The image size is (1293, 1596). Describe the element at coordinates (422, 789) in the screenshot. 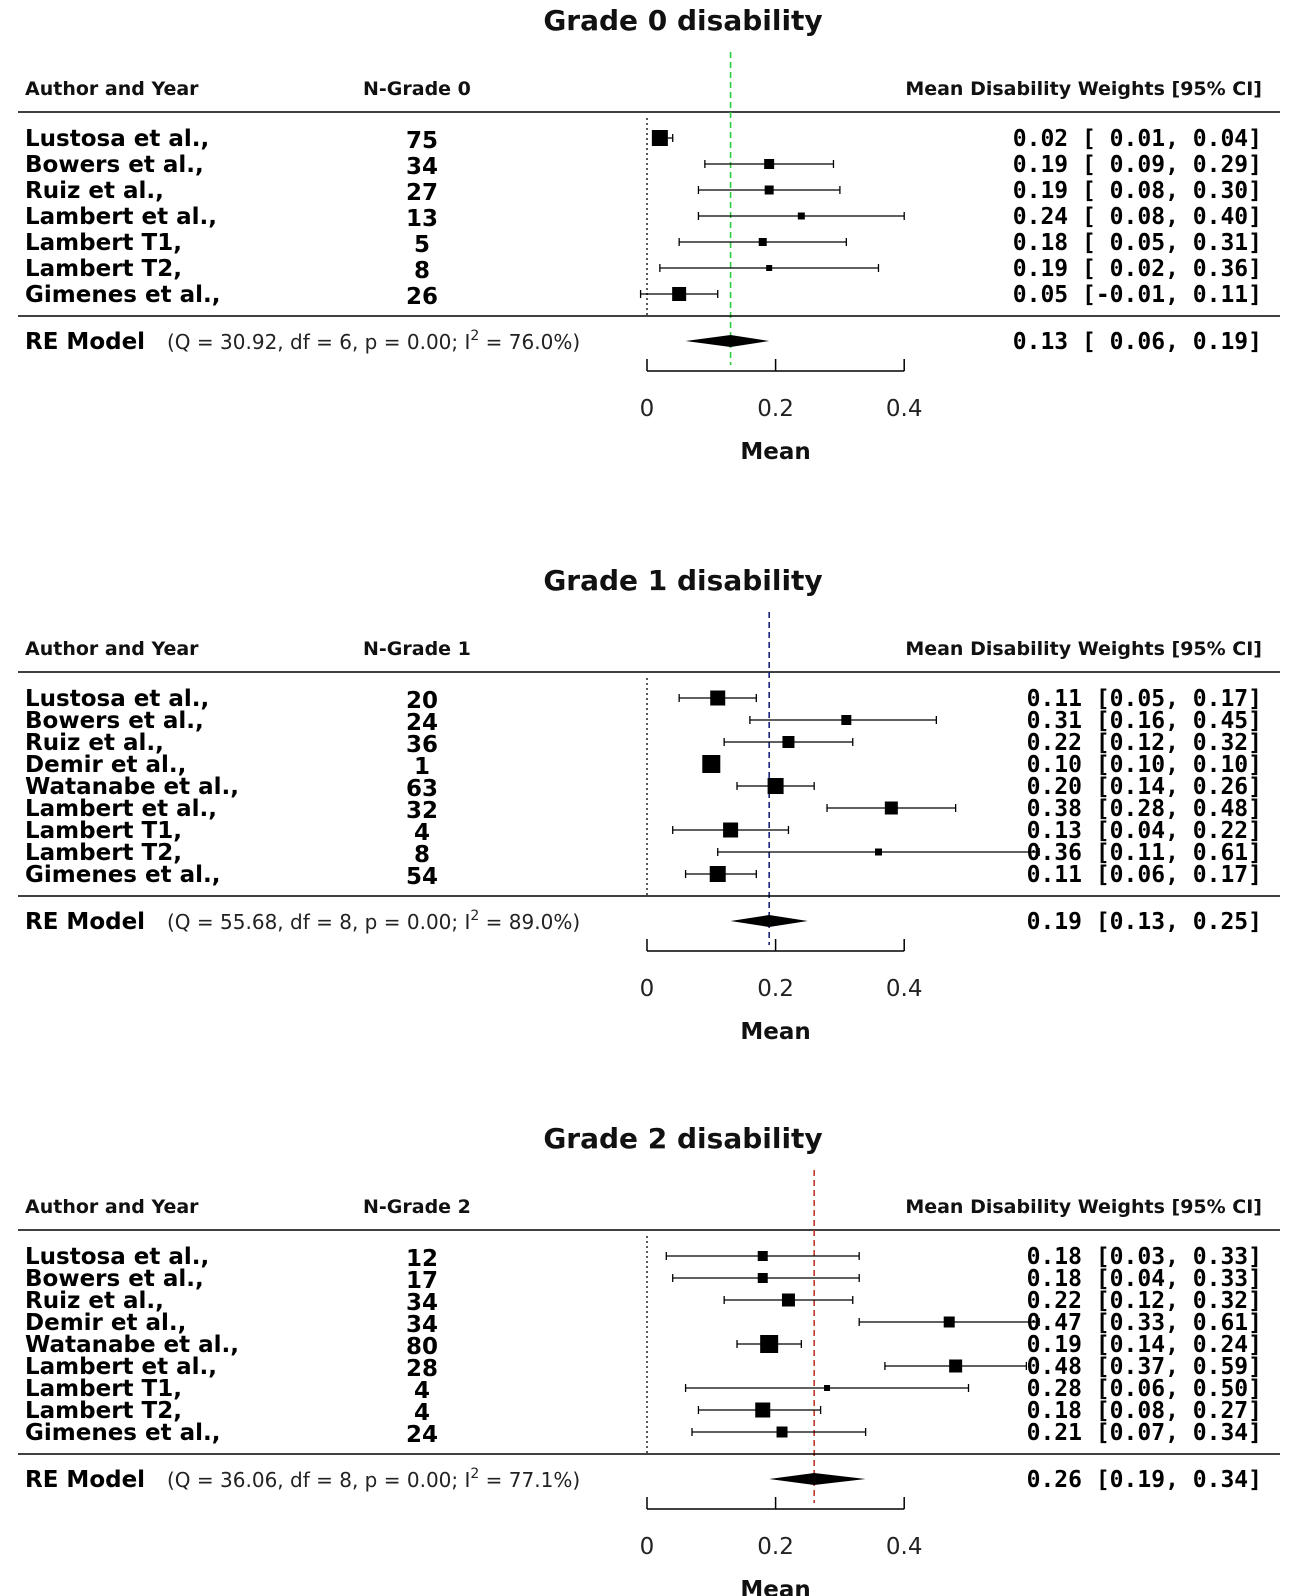

I see `study-n: 63` at that location.